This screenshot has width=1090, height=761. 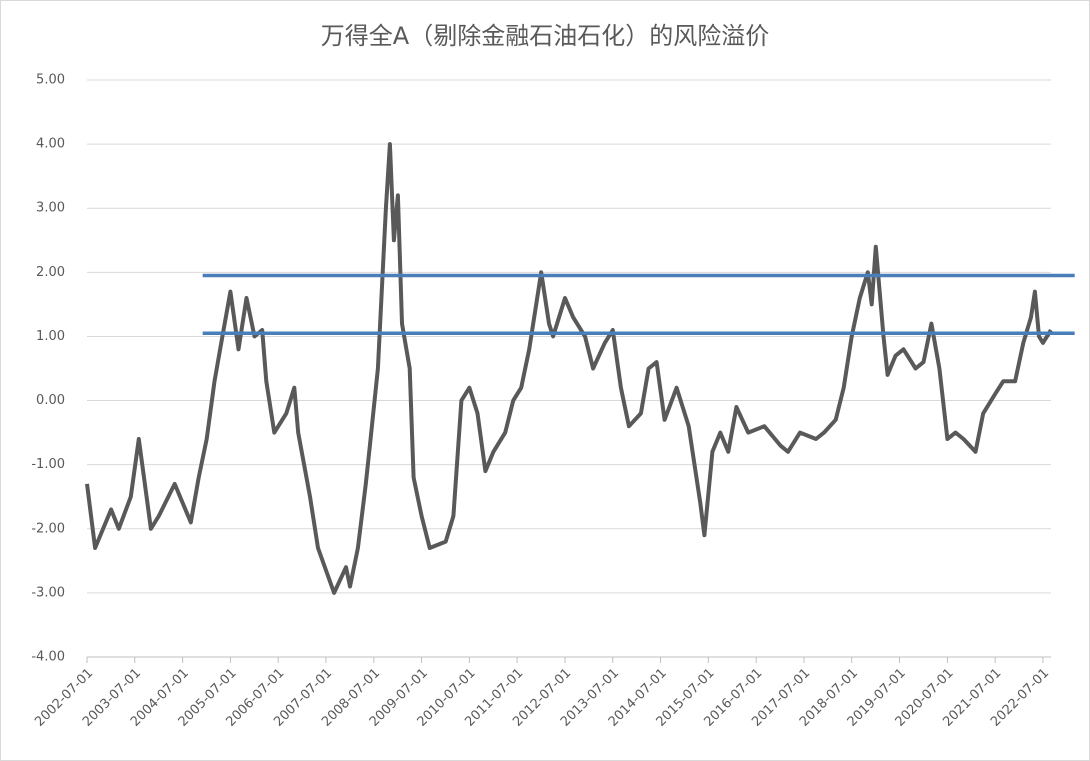 What do you see at coordinates (50, 400) in the screenshot?
I see `y-tick-label: 0.00` at bounding box center [50, 400].